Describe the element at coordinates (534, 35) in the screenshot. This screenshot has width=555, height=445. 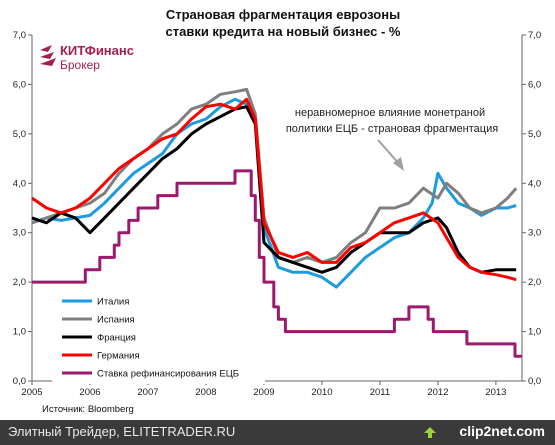
I see `y-tick-label-right: 7,0` at that location.